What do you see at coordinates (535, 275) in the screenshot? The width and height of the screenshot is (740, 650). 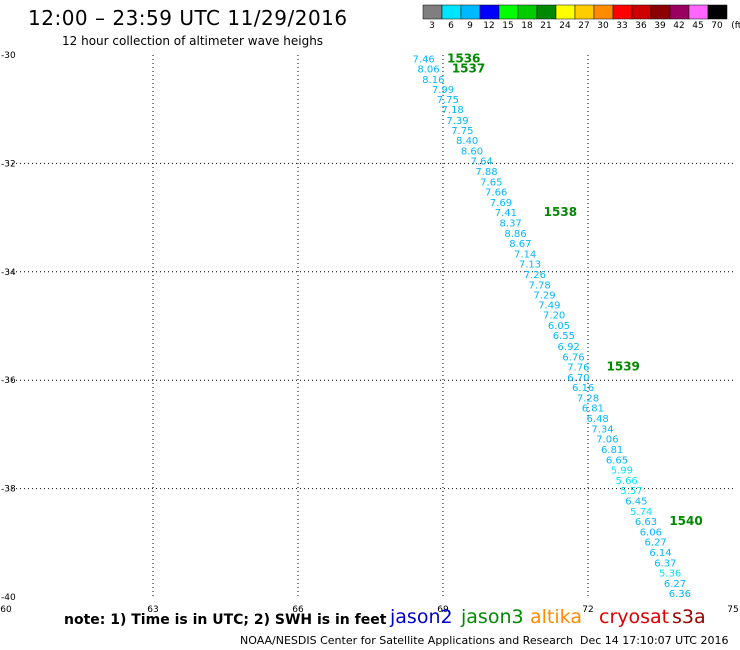 I see `wave-height-value: 7.26` at bounding box center [535, 275].